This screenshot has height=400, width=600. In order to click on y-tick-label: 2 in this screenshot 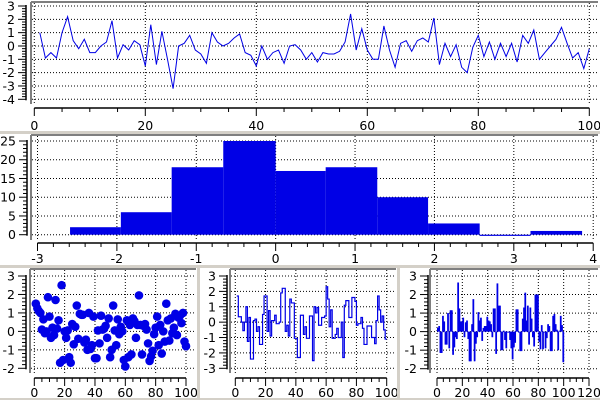, I will do `click(212, 291)`.